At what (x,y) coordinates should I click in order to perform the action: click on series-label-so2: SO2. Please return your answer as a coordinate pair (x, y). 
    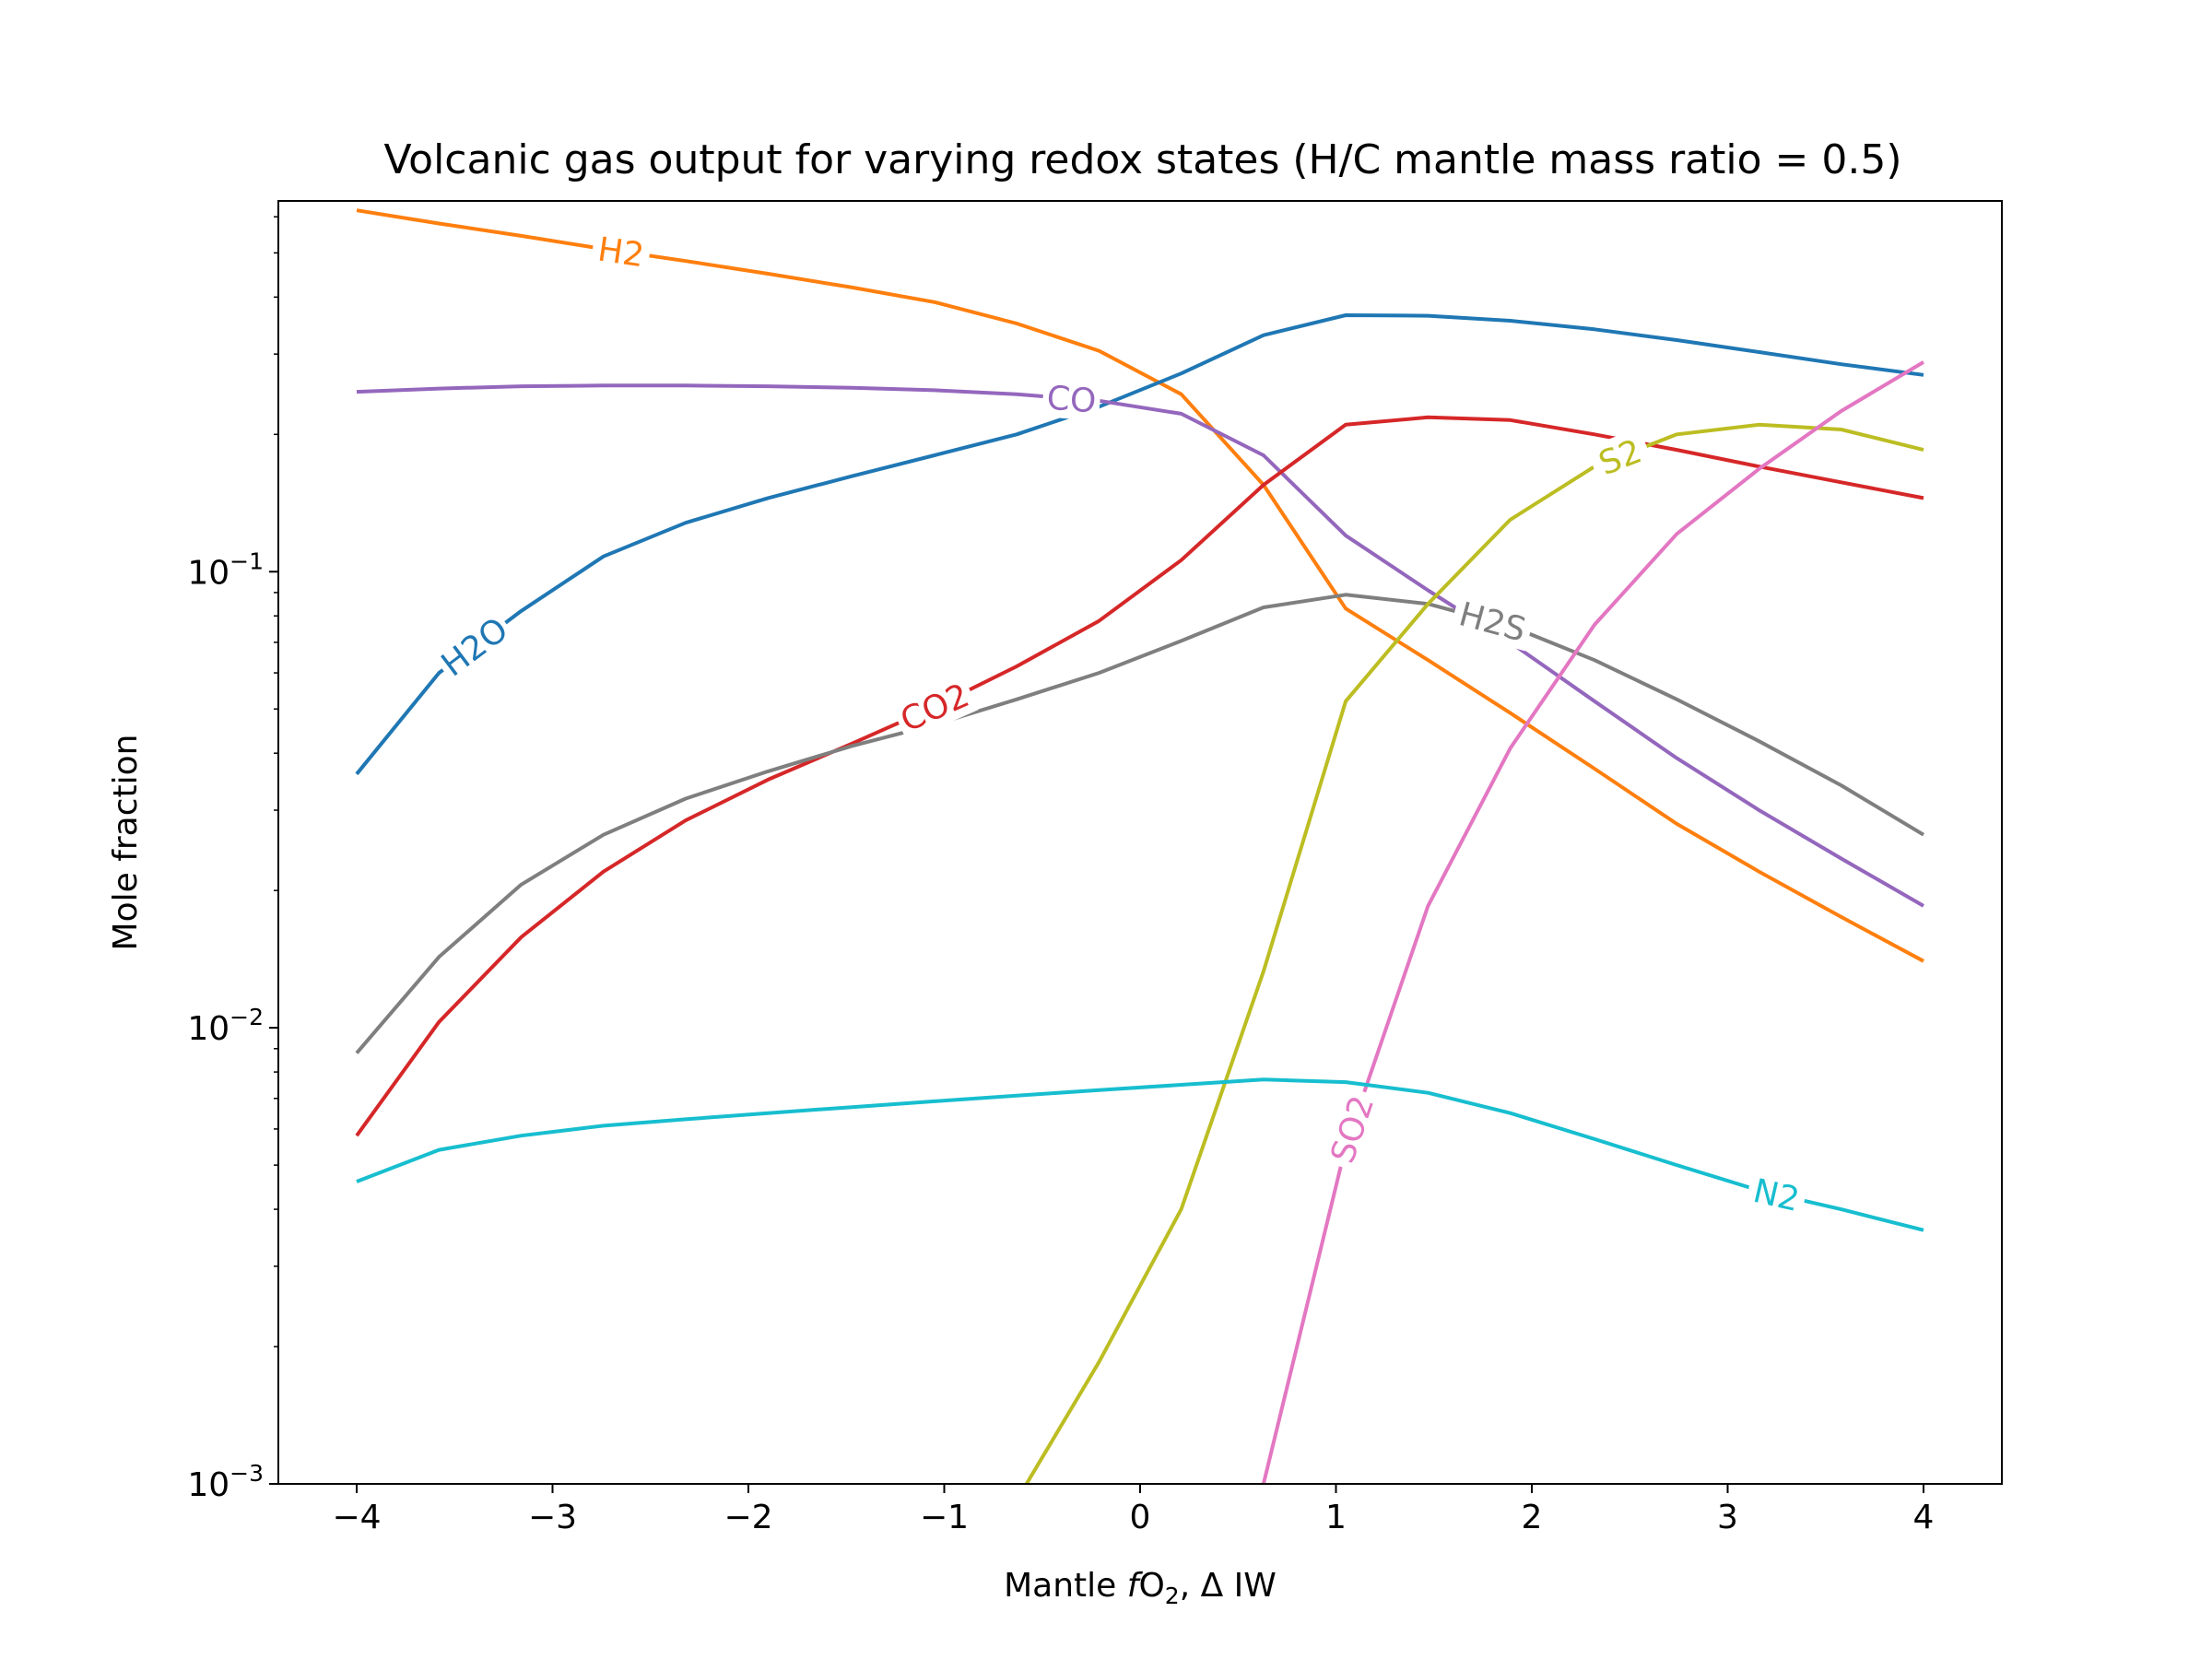
    Looking at the image, I should click on (1351, 1129).